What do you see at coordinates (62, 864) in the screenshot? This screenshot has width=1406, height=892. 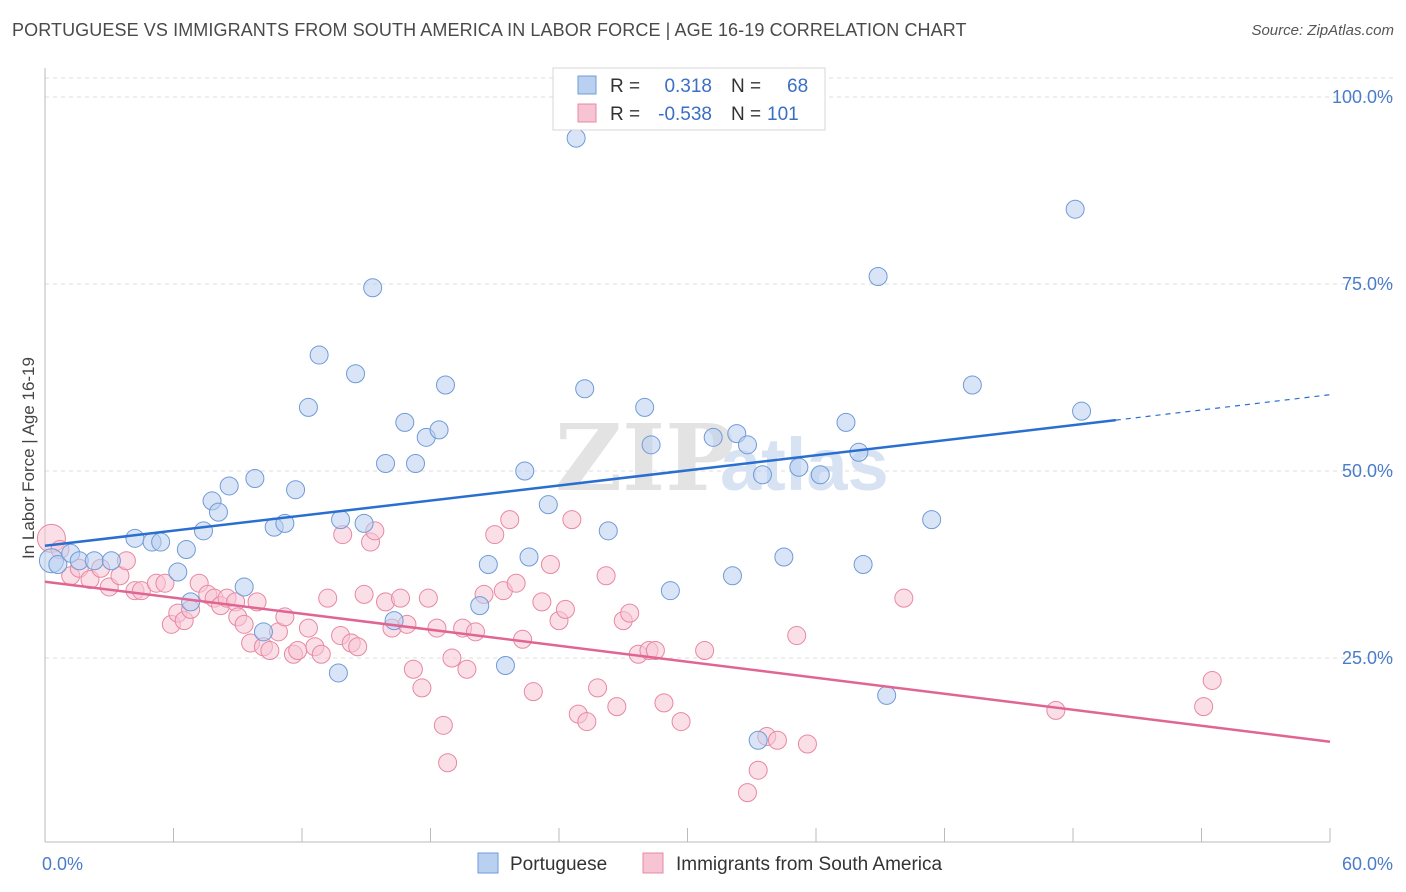 I see `x-tick-label-0: 0.0%` at bounding box center [62, 864].